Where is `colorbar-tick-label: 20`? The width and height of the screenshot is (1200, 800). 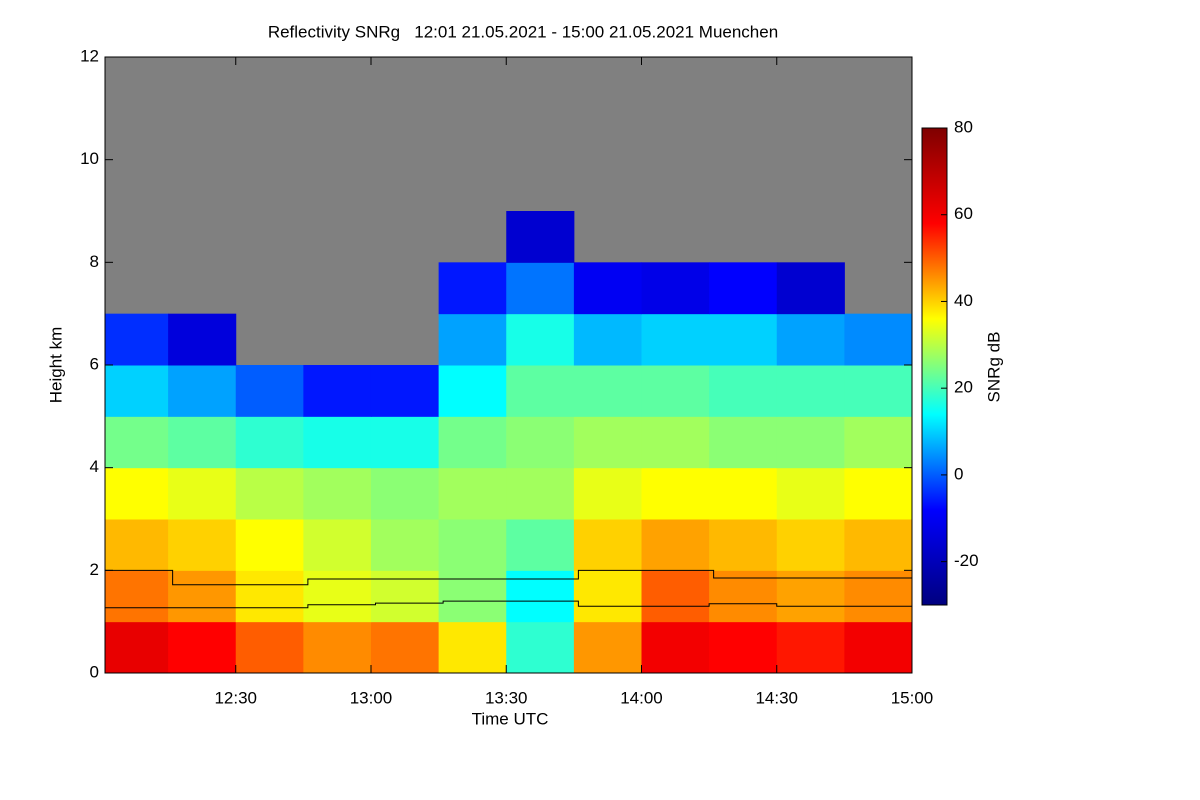
colorbar-tick-label: 20 is located at coordinates (963, 387).